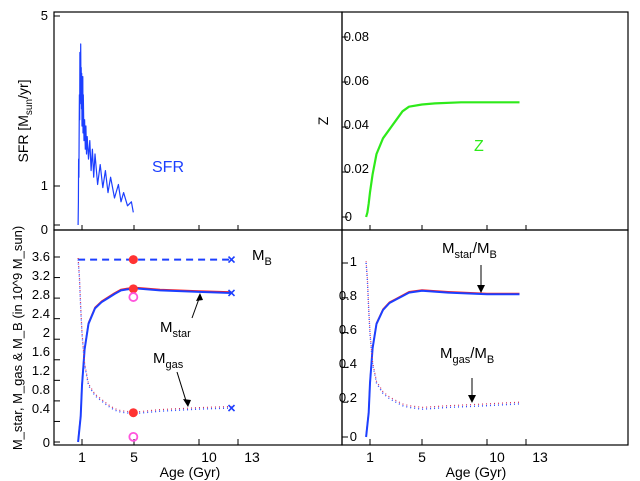 The width and height of the screenshot is (640, 481). What do you see at coordinates (540, 457) in the screenshot?
I see `br-x-tick-label-13: 13` at bounding box center [540, 457].